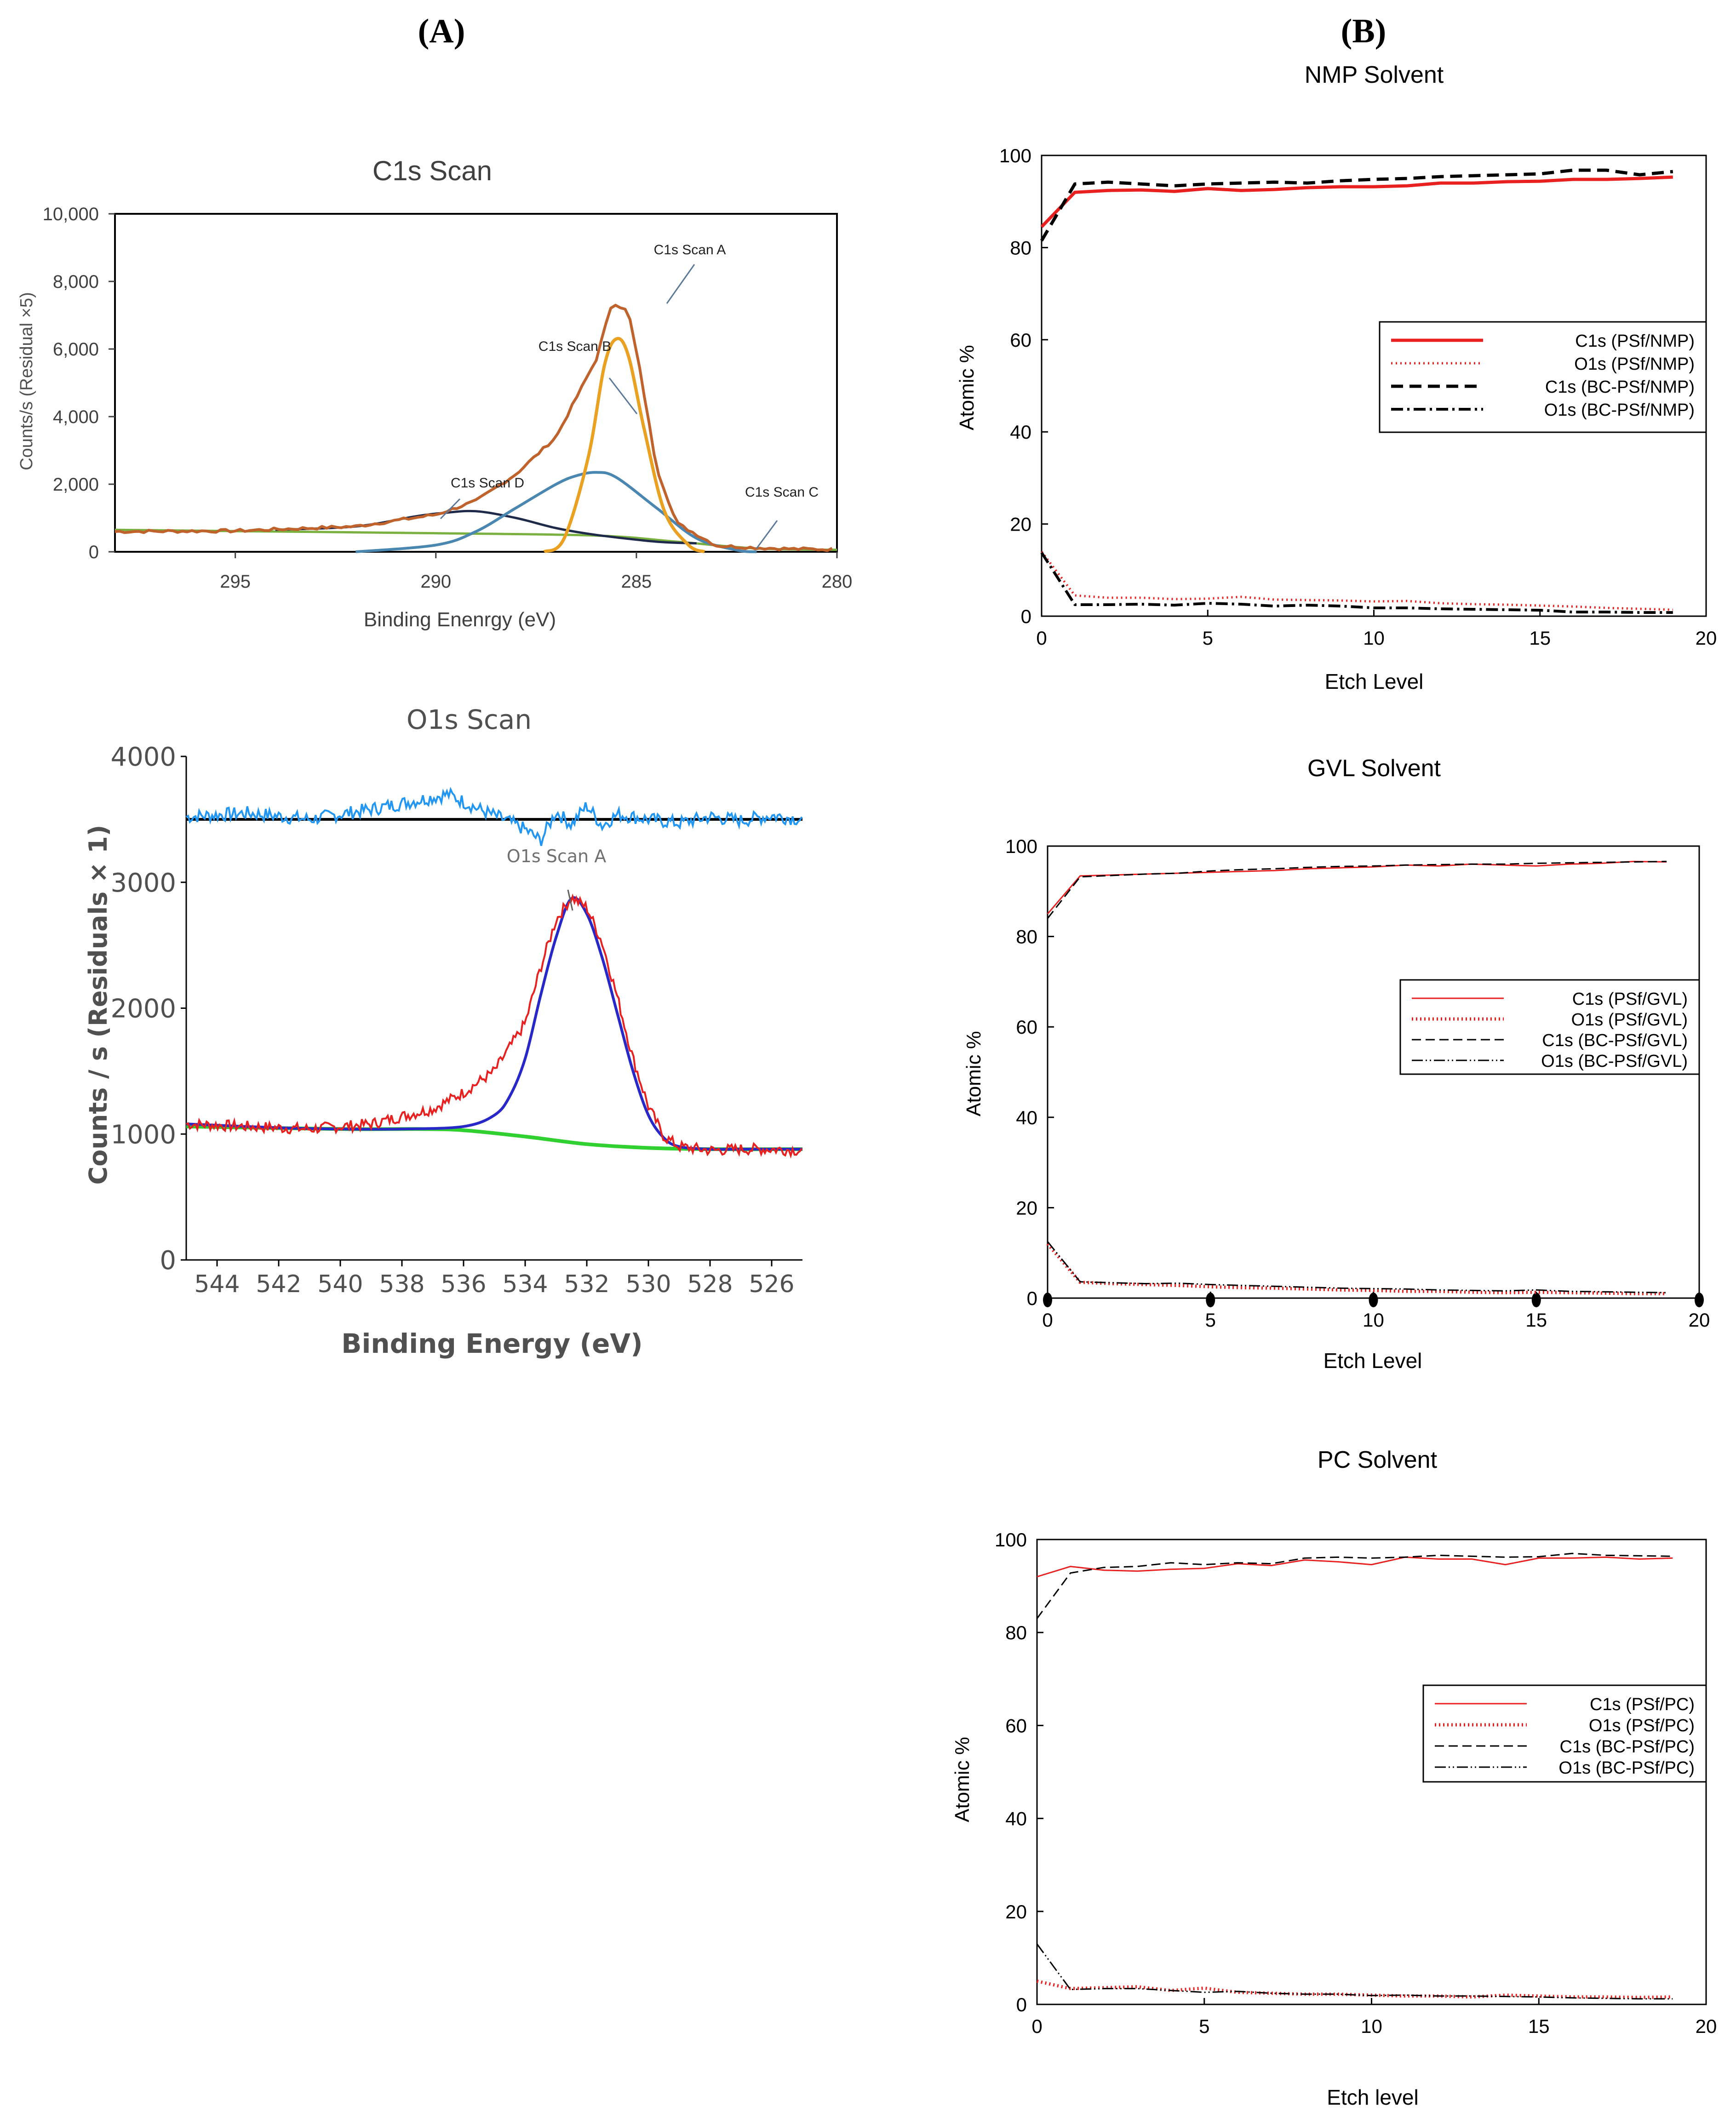 This screenshot has height=2112, width=1736. I want to click on o1s-x-axis-label: Binding Energy (eV), so click(491, 1343).